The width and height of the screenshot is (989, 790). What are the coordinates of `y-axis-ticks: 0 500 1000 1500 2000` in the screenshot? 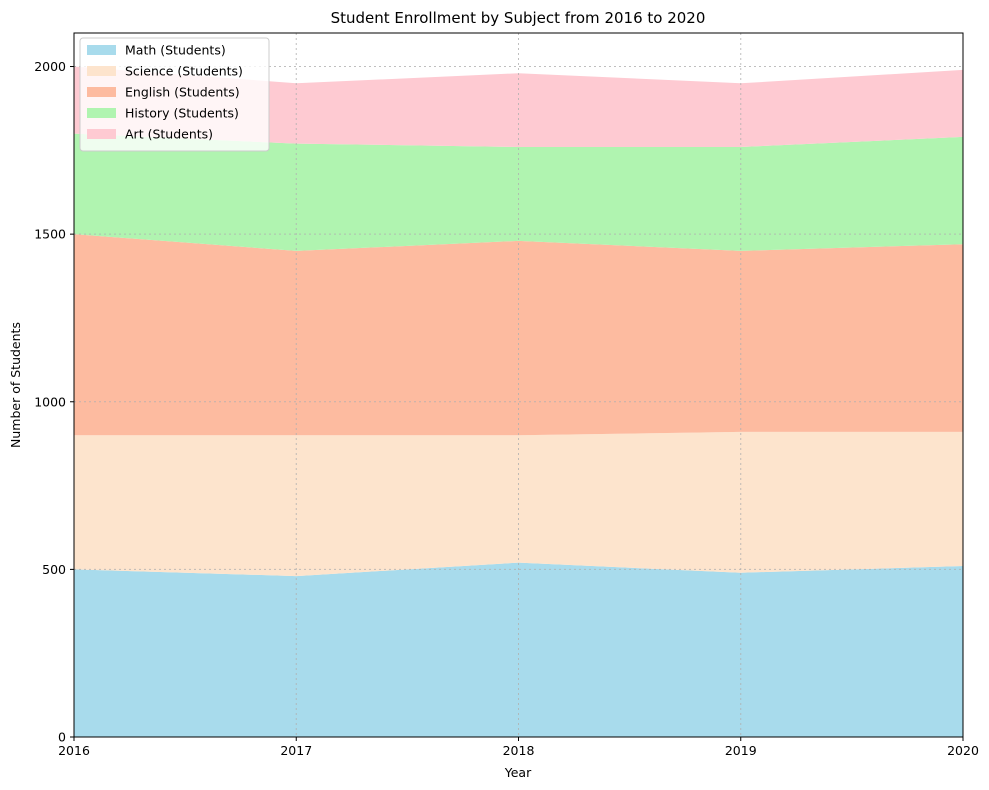 It's located at (54, 402).